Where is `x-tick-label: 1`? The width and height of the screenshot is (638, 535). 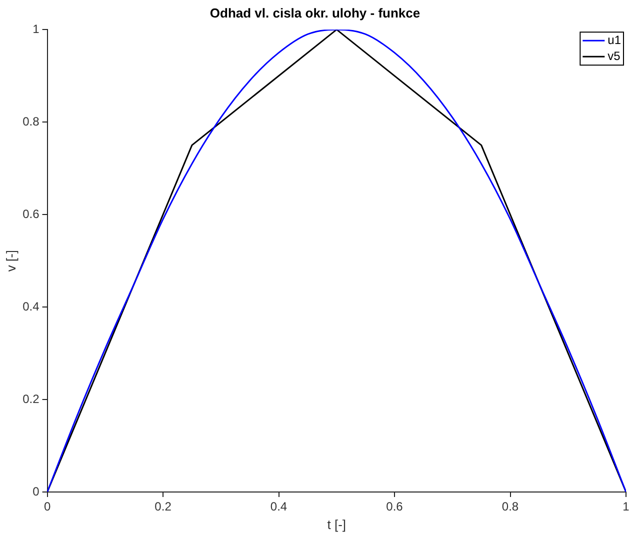 x-tick-label: 1 is located at coordinates (626, 507).